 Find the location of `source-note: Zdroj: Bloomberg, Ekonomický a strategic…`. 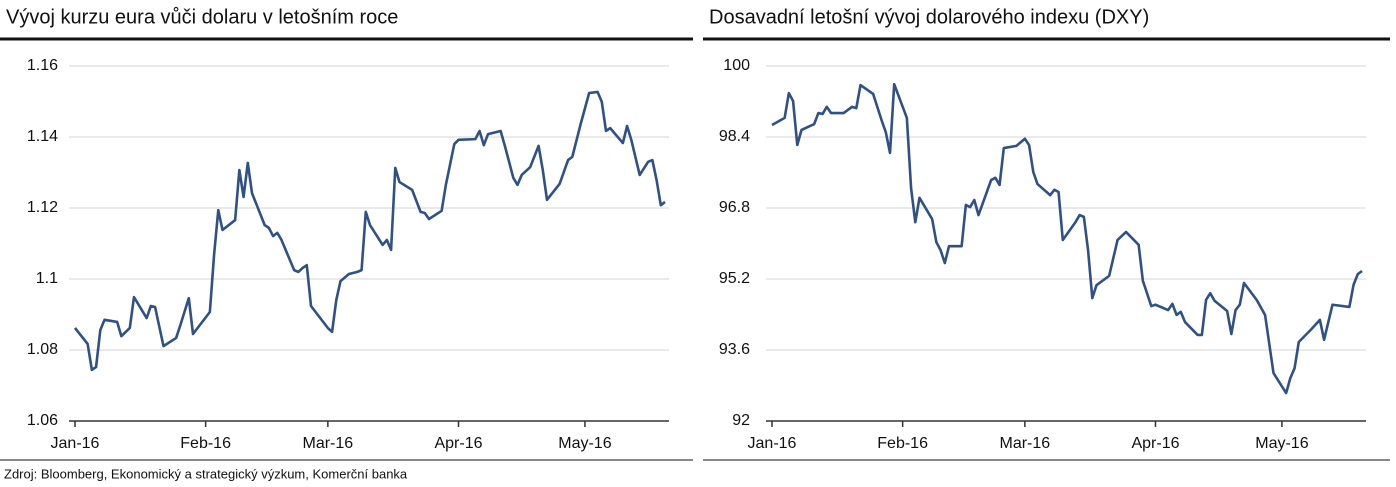

source-note: Zdroj: Bloomberg, Ekonomický a strategic… is located at coordinates (206, 473).